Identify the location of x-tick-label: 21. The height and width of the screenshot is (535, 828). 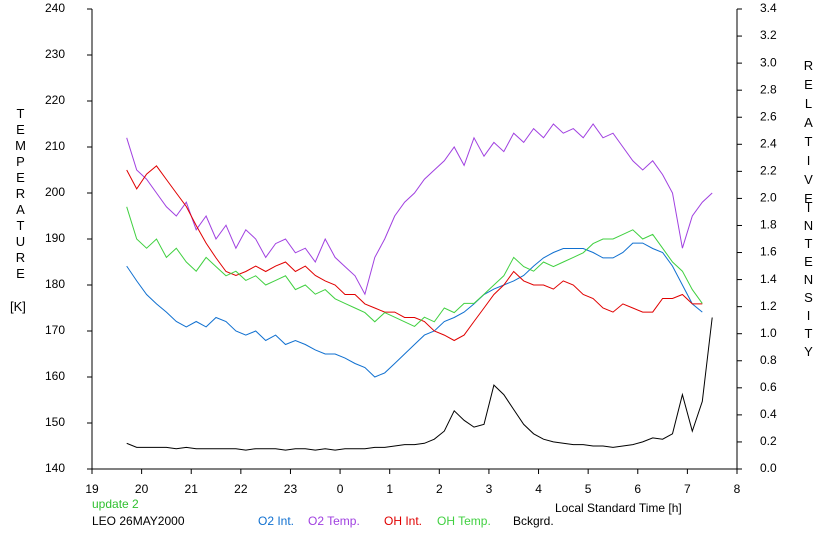
(192, 489).